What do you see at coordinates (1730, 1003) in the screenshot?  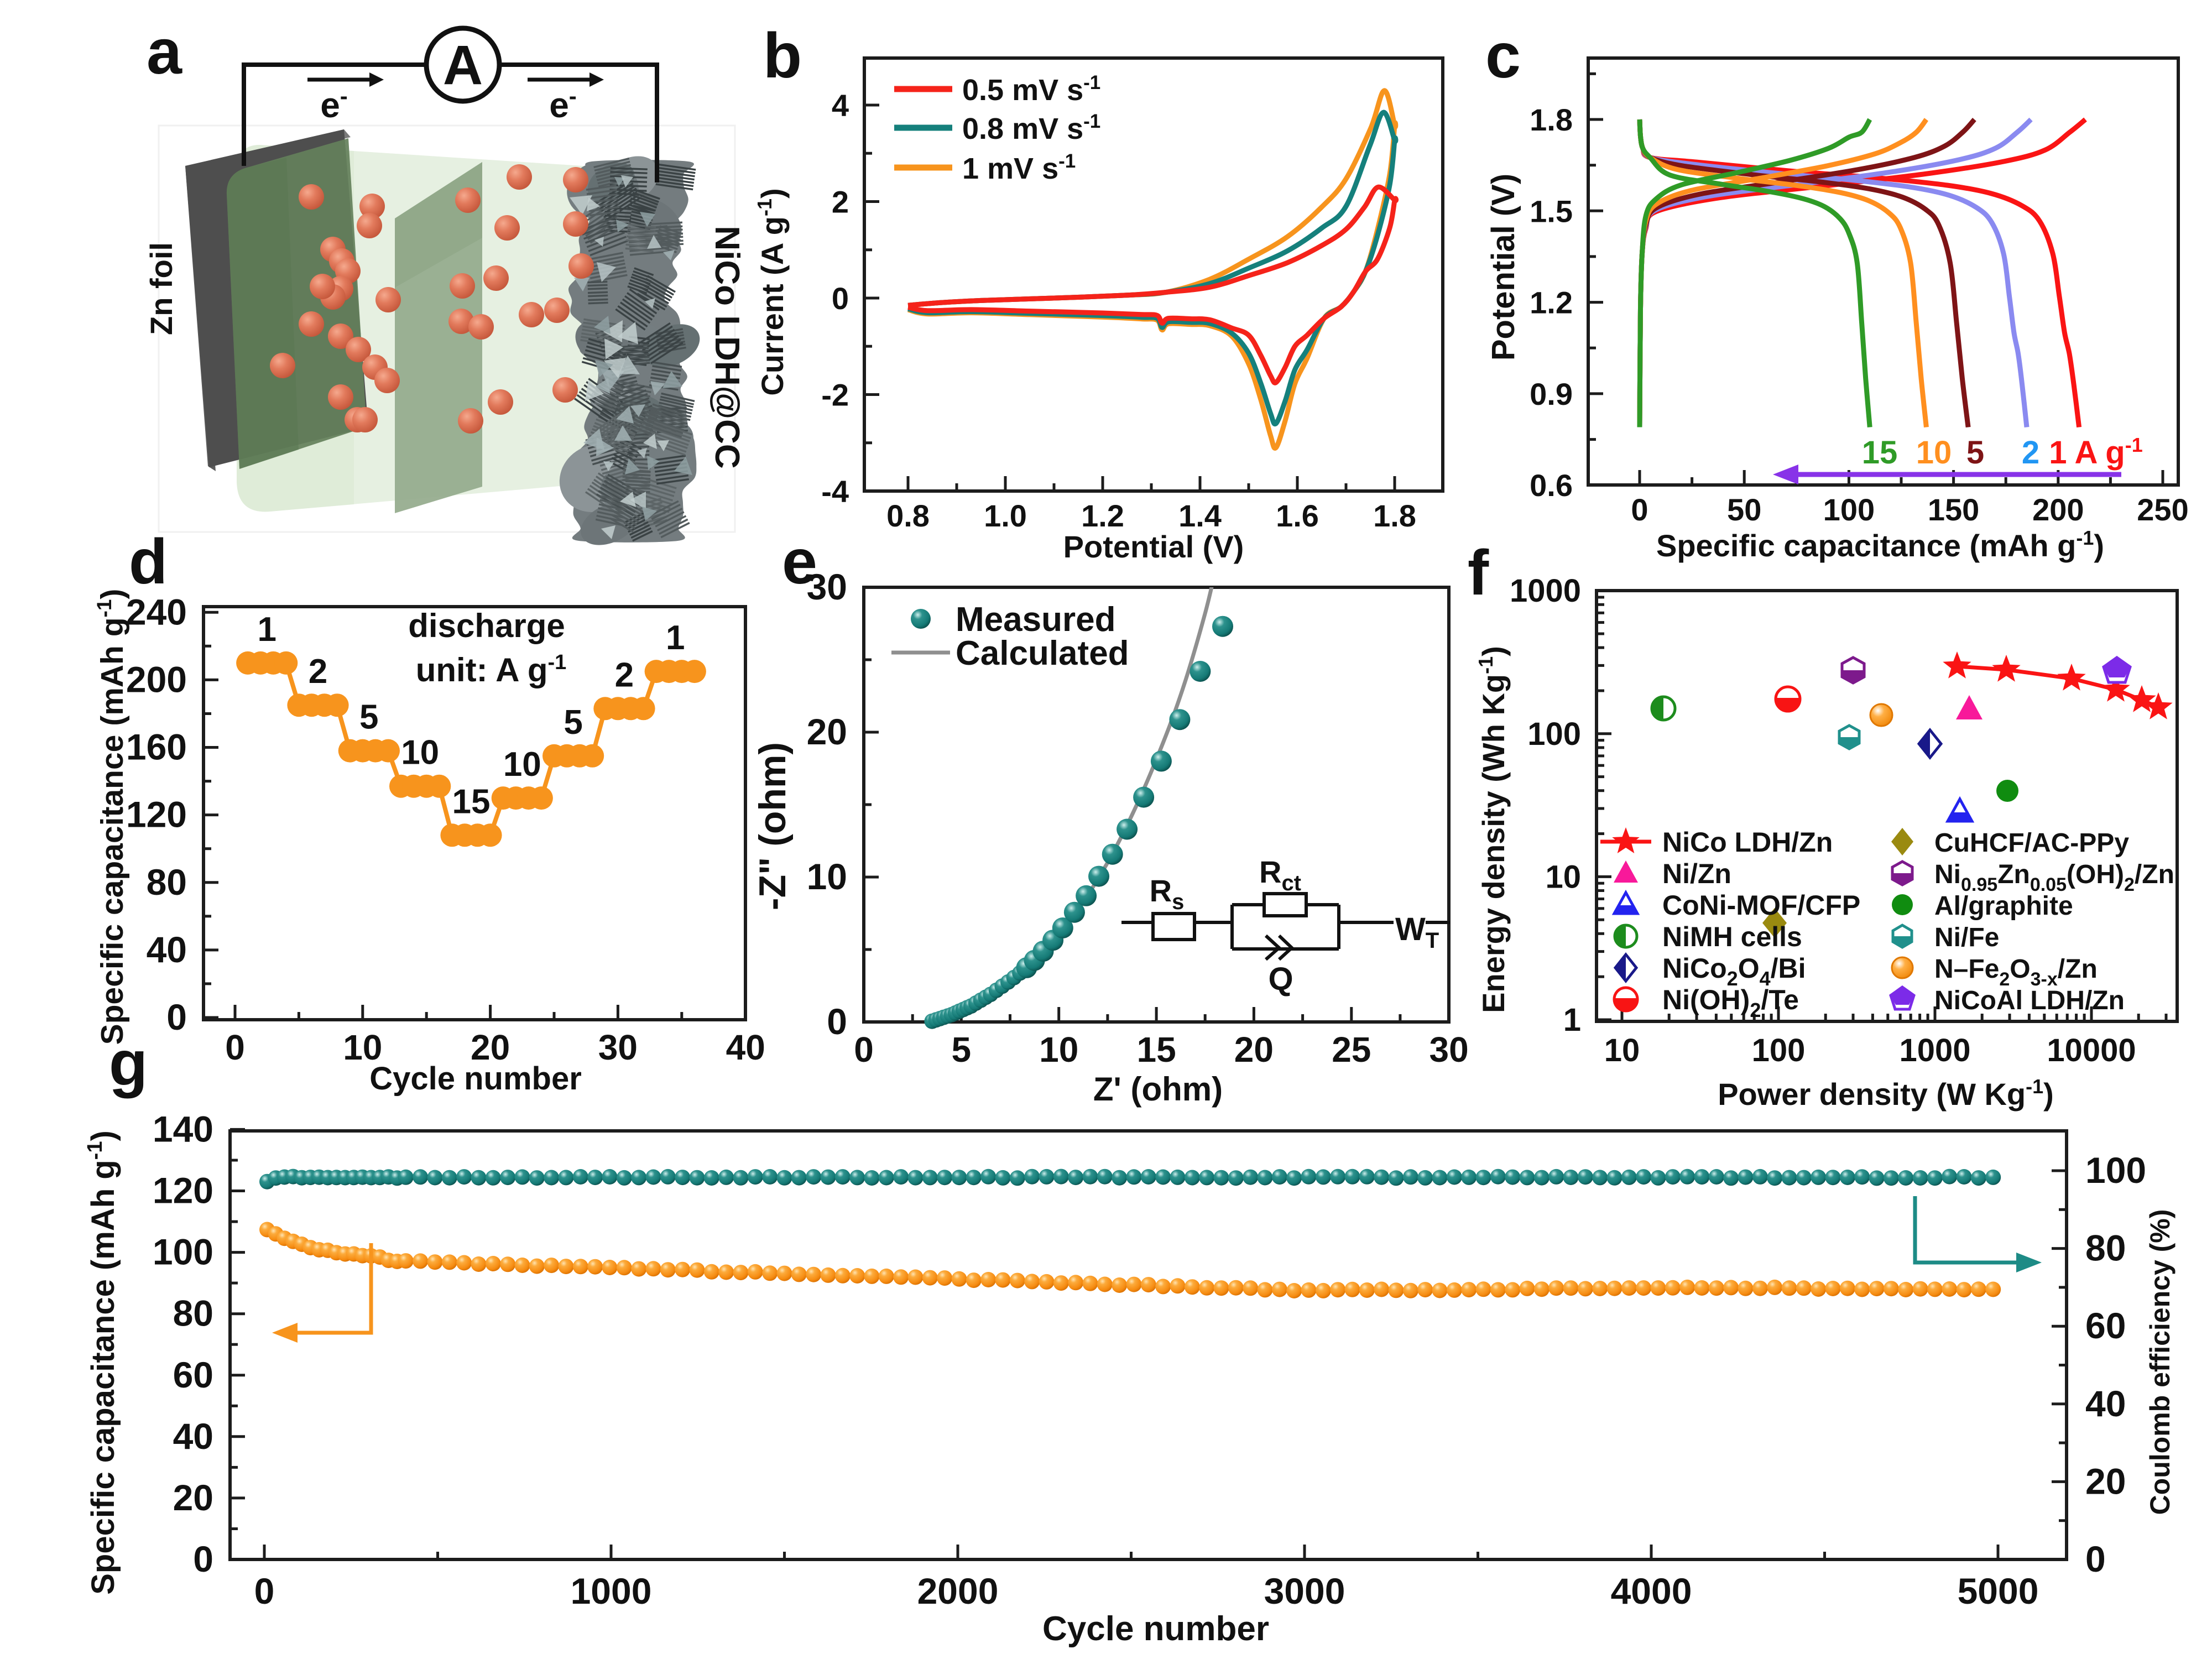 I see `svg-text: Ni(OH)2/Te` at bounding box center [1730, 1003].